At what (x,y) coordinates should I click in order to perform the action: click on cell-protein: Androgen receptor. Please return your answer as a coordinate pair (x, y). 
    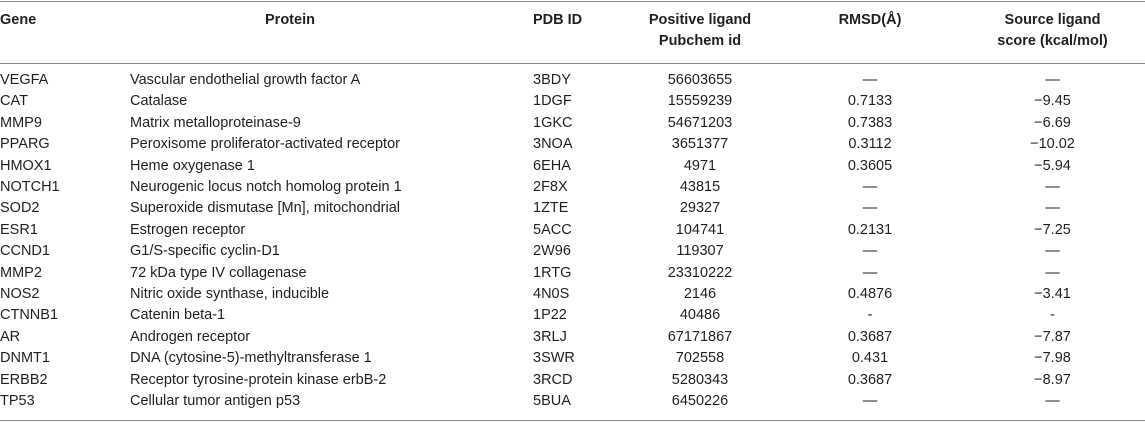
    Looking at the image, I should click on (190, 336).